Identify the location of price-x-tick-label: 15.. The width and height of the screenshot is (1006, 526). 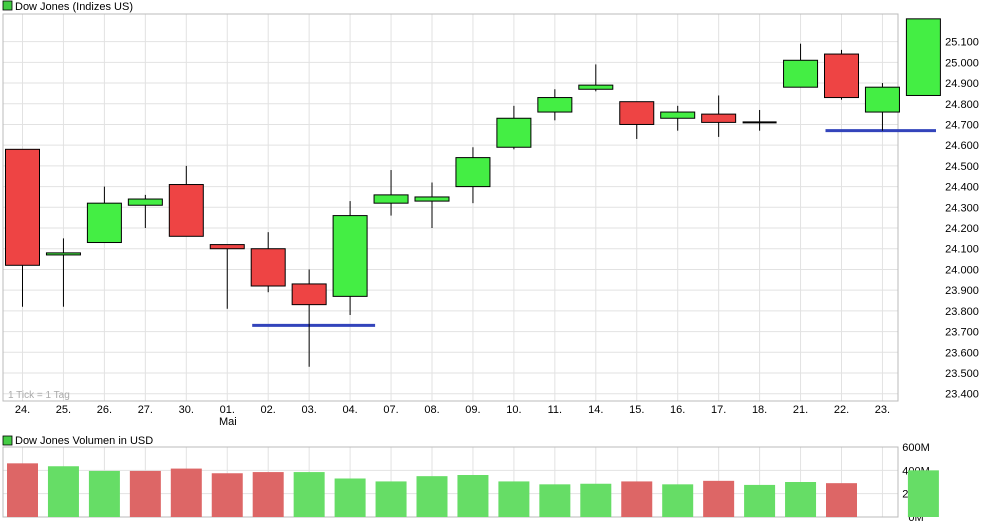
(636, 410).